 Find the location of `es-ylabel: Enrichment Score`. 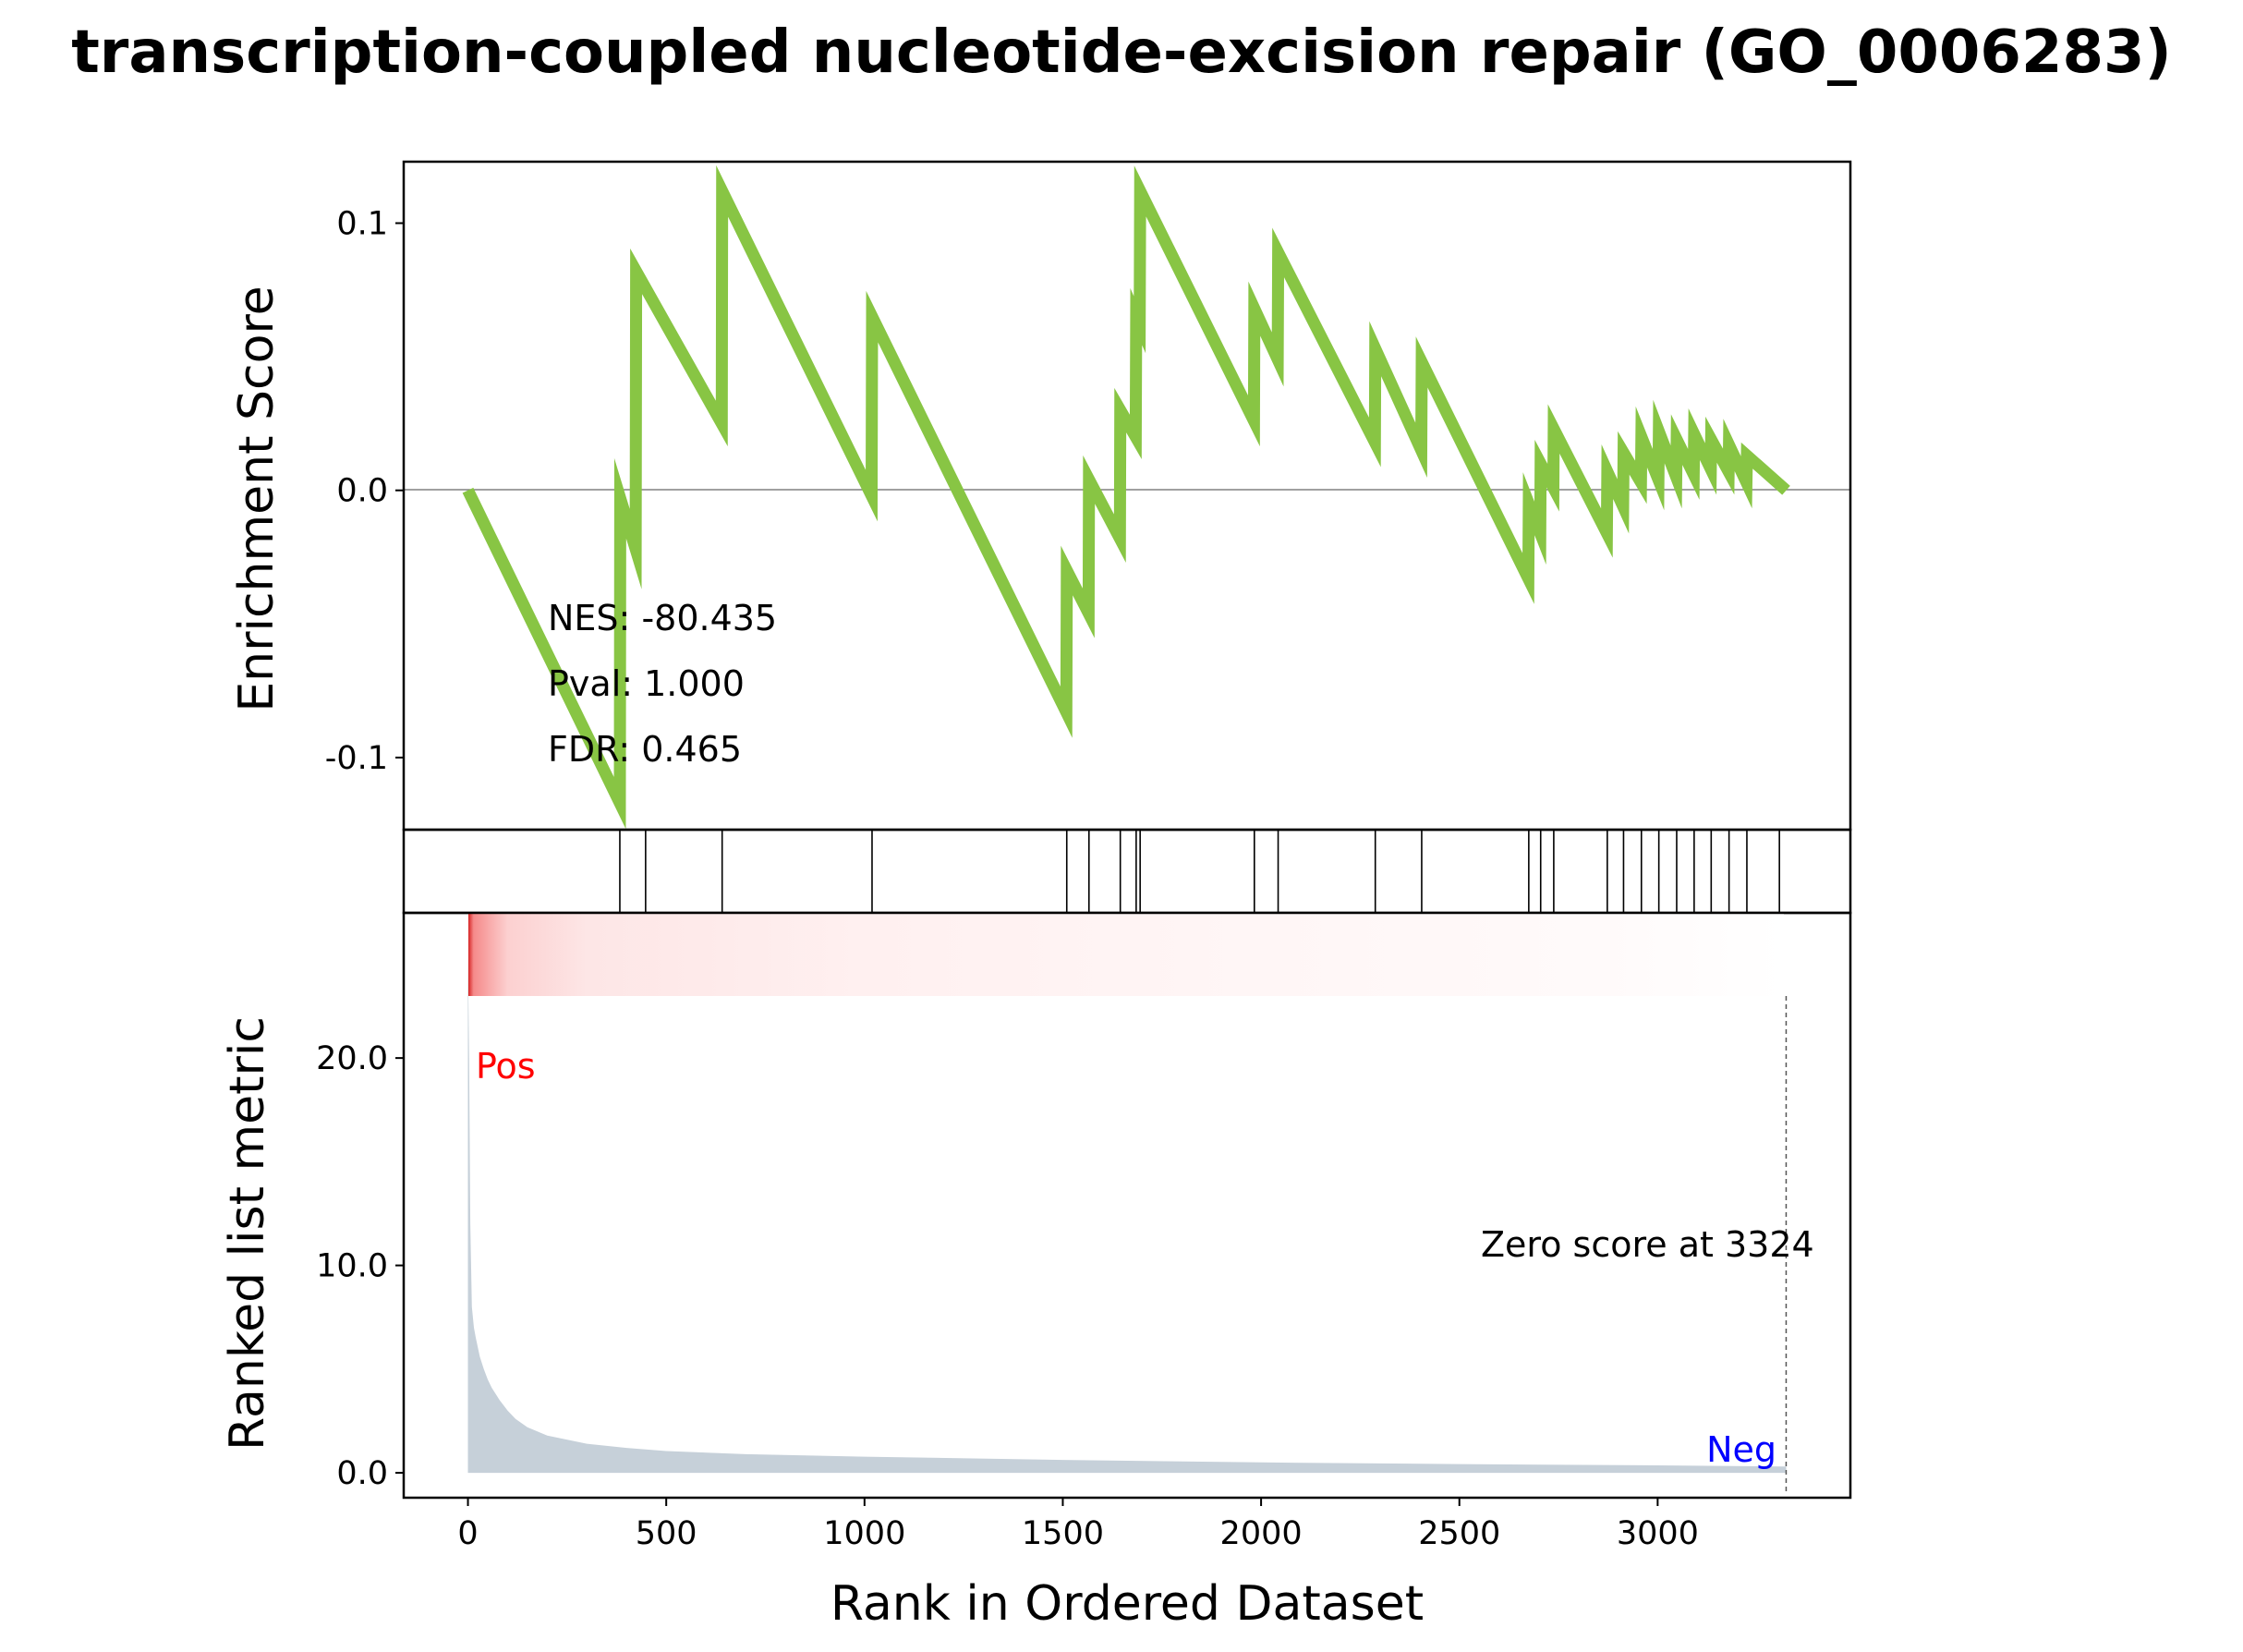

es-ylabel: Enrichment Score is located at coordinates (257, 498).